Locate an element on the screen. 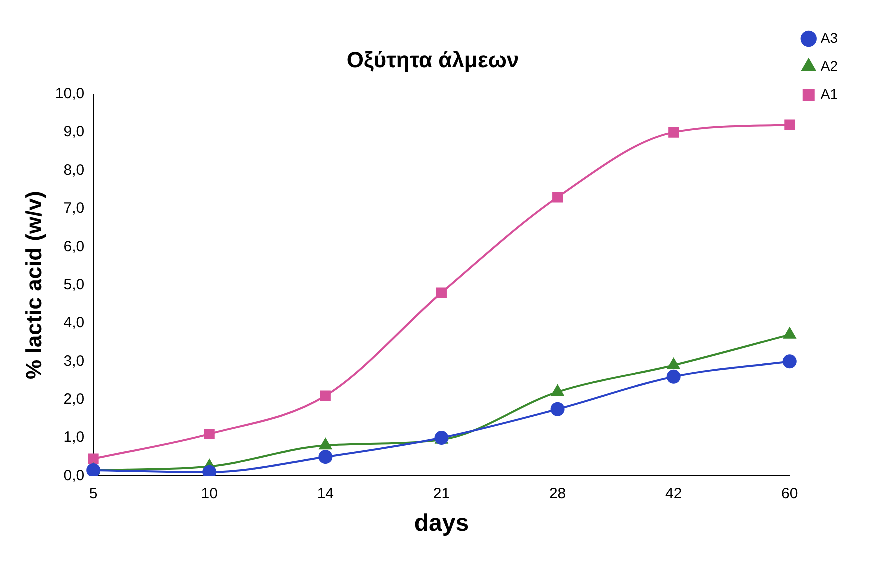 This screenshot has width=870, height=563. x-tick-label: 21 is located at coordinates (441, 493).